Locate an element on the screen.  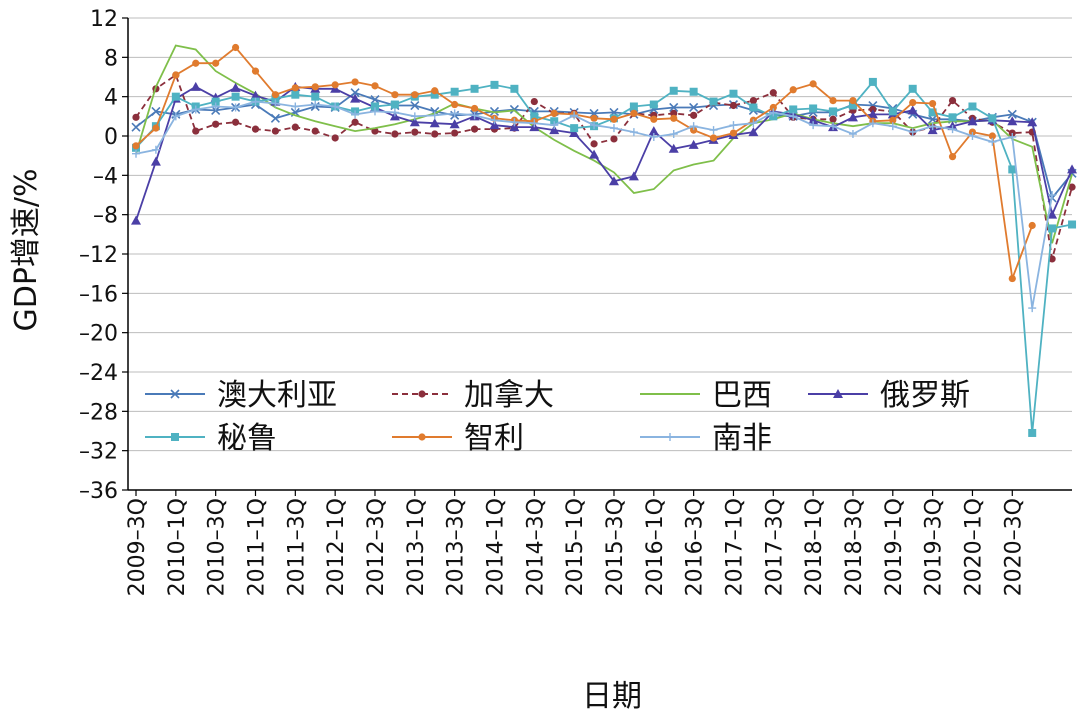
x-tick-label: 2009–3Q is located at coordinates (137, 547).